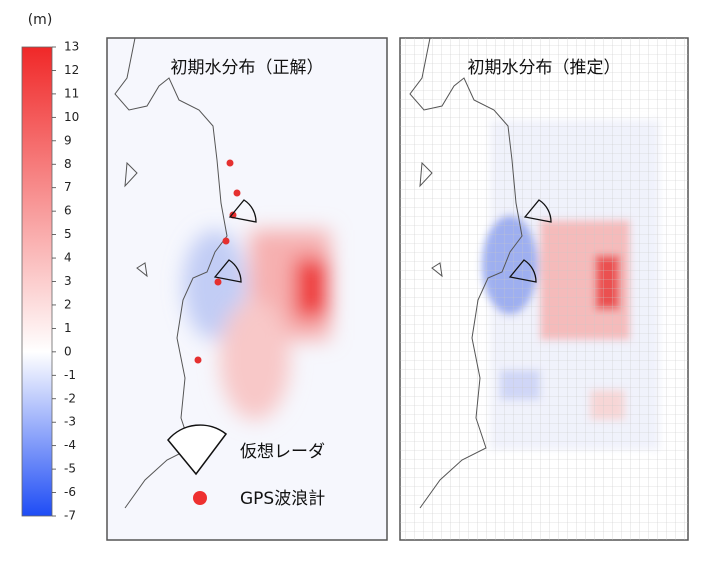 This screenshot has height=562, width=704. What do you see at coordinates (70, 445) in the screenshot?
I see `colorbar-tick-label: -4` at bounding box center [70, 445].